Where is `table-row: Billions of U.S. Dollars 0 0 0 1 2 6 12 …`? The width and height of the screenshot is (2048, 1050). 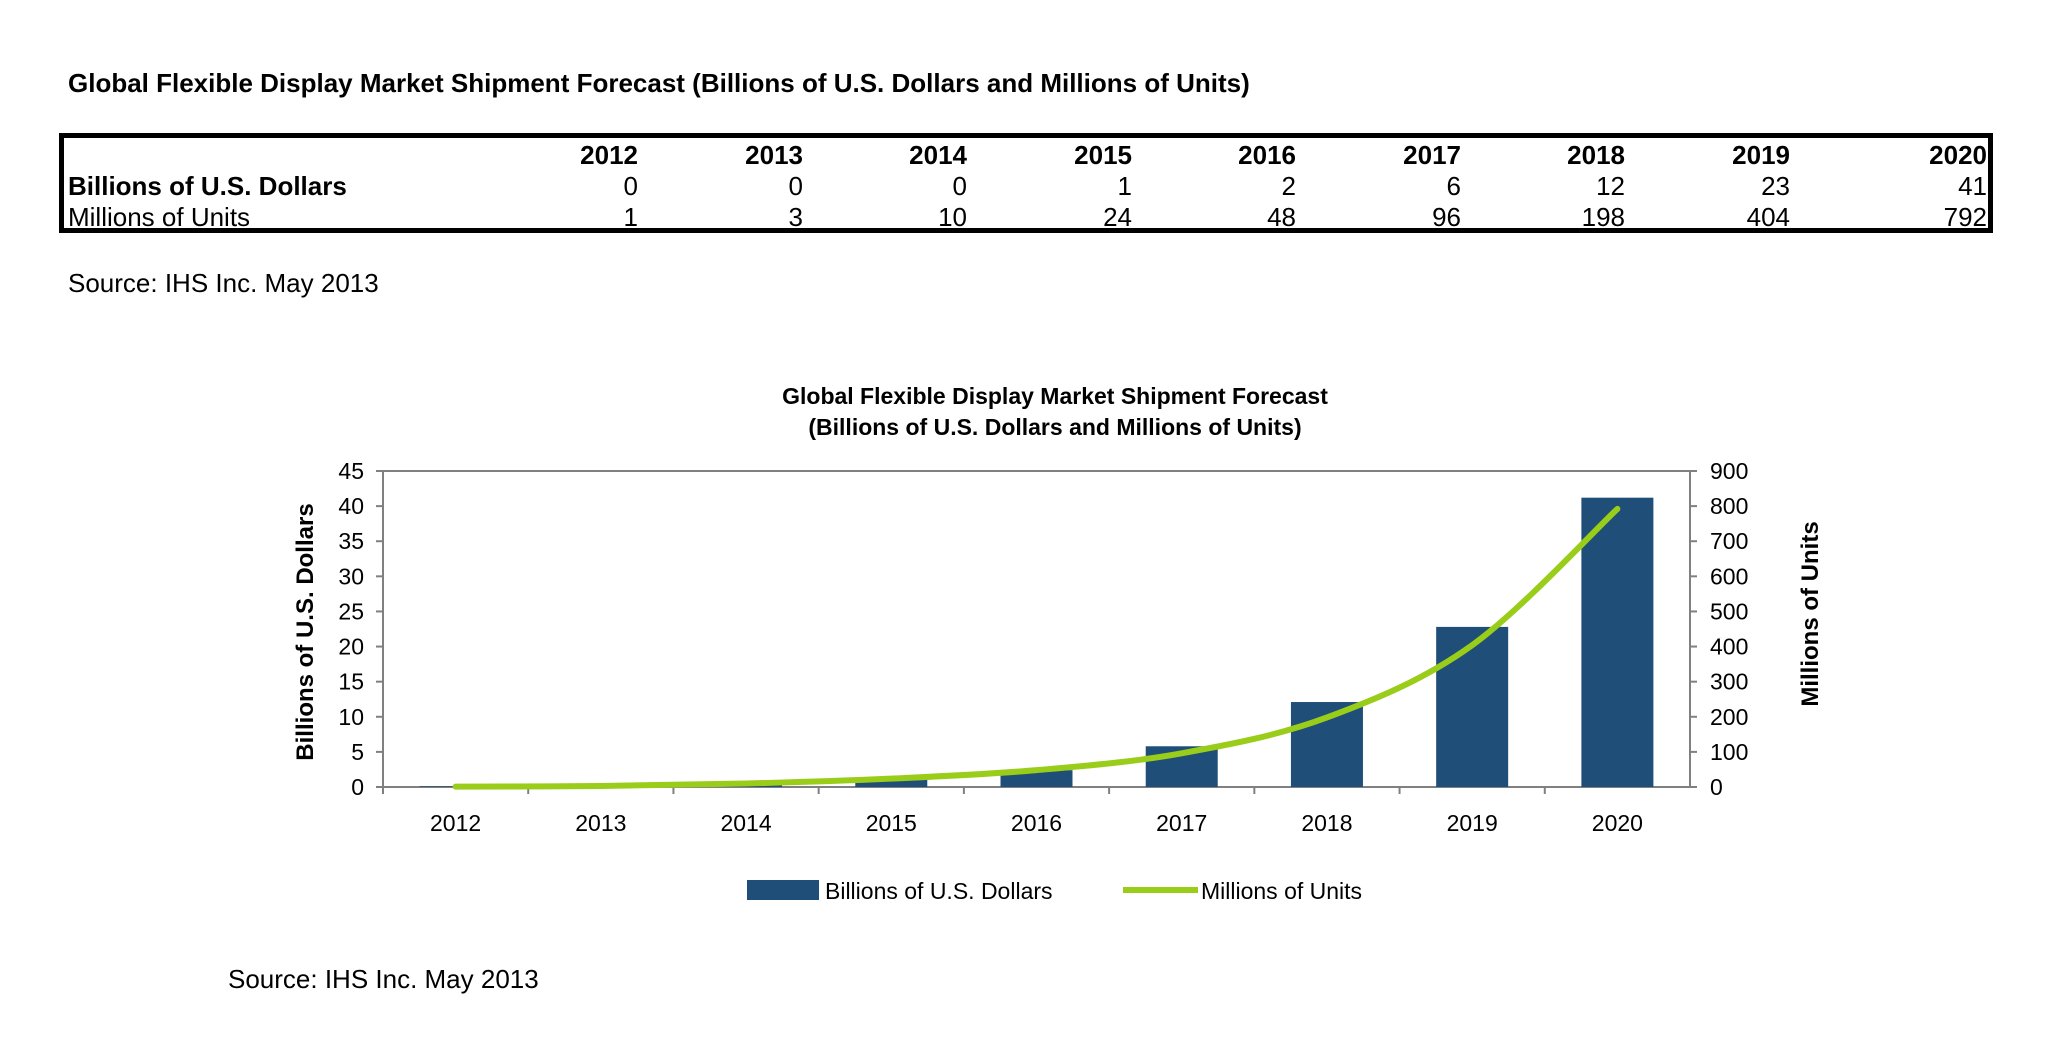 table-row: Billions of U.S. Dollars 0 0 0 1 2 6 12 … is located at coordinates (1027, 186).